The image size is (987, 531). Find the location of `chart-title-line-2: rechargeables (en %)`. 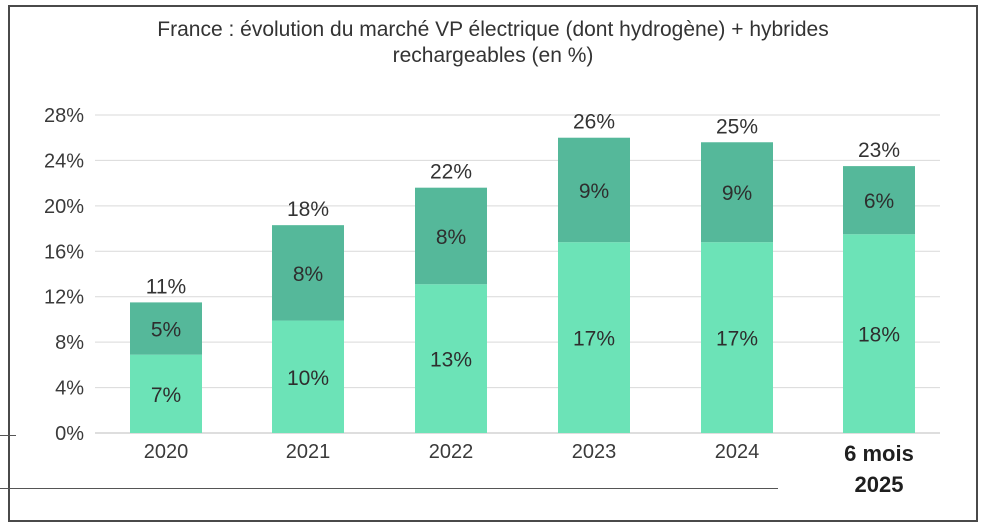

chart-title-line-2: rechargeables (en %) is located at coordinates (493, 55).